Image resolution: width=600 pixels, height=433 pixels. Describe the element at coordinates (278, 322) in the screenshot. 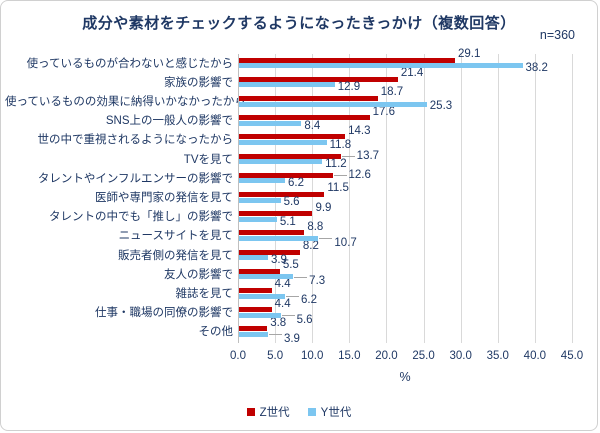

I see `bar-value-label: 3.8` at that location.